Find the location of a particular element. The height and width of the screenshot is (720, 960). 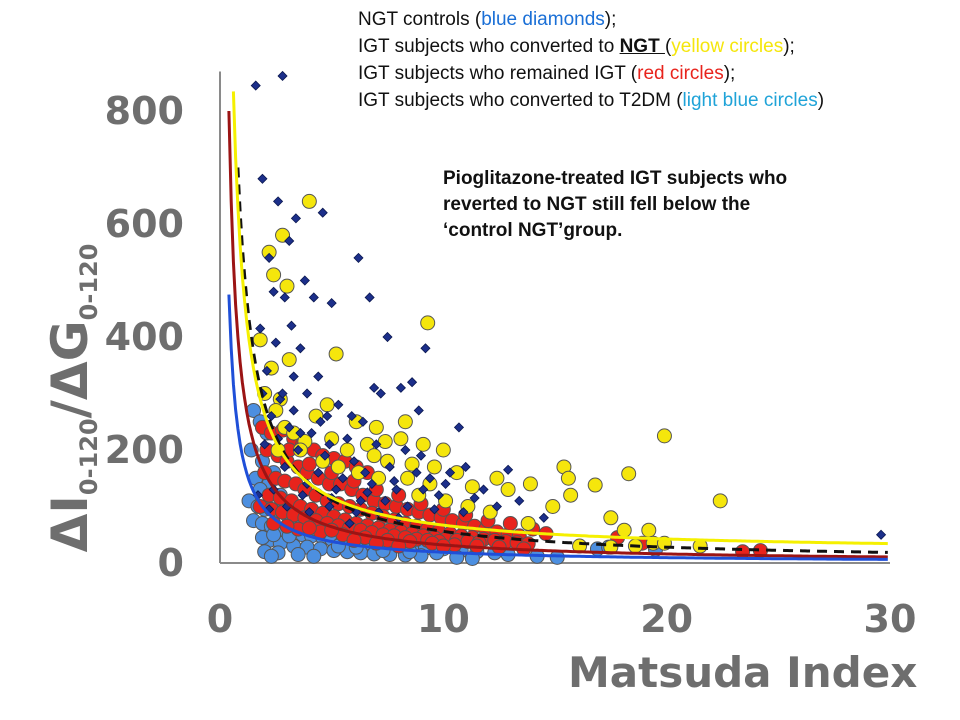

x-tick-label: 10 is located at coordinates (443, 619).